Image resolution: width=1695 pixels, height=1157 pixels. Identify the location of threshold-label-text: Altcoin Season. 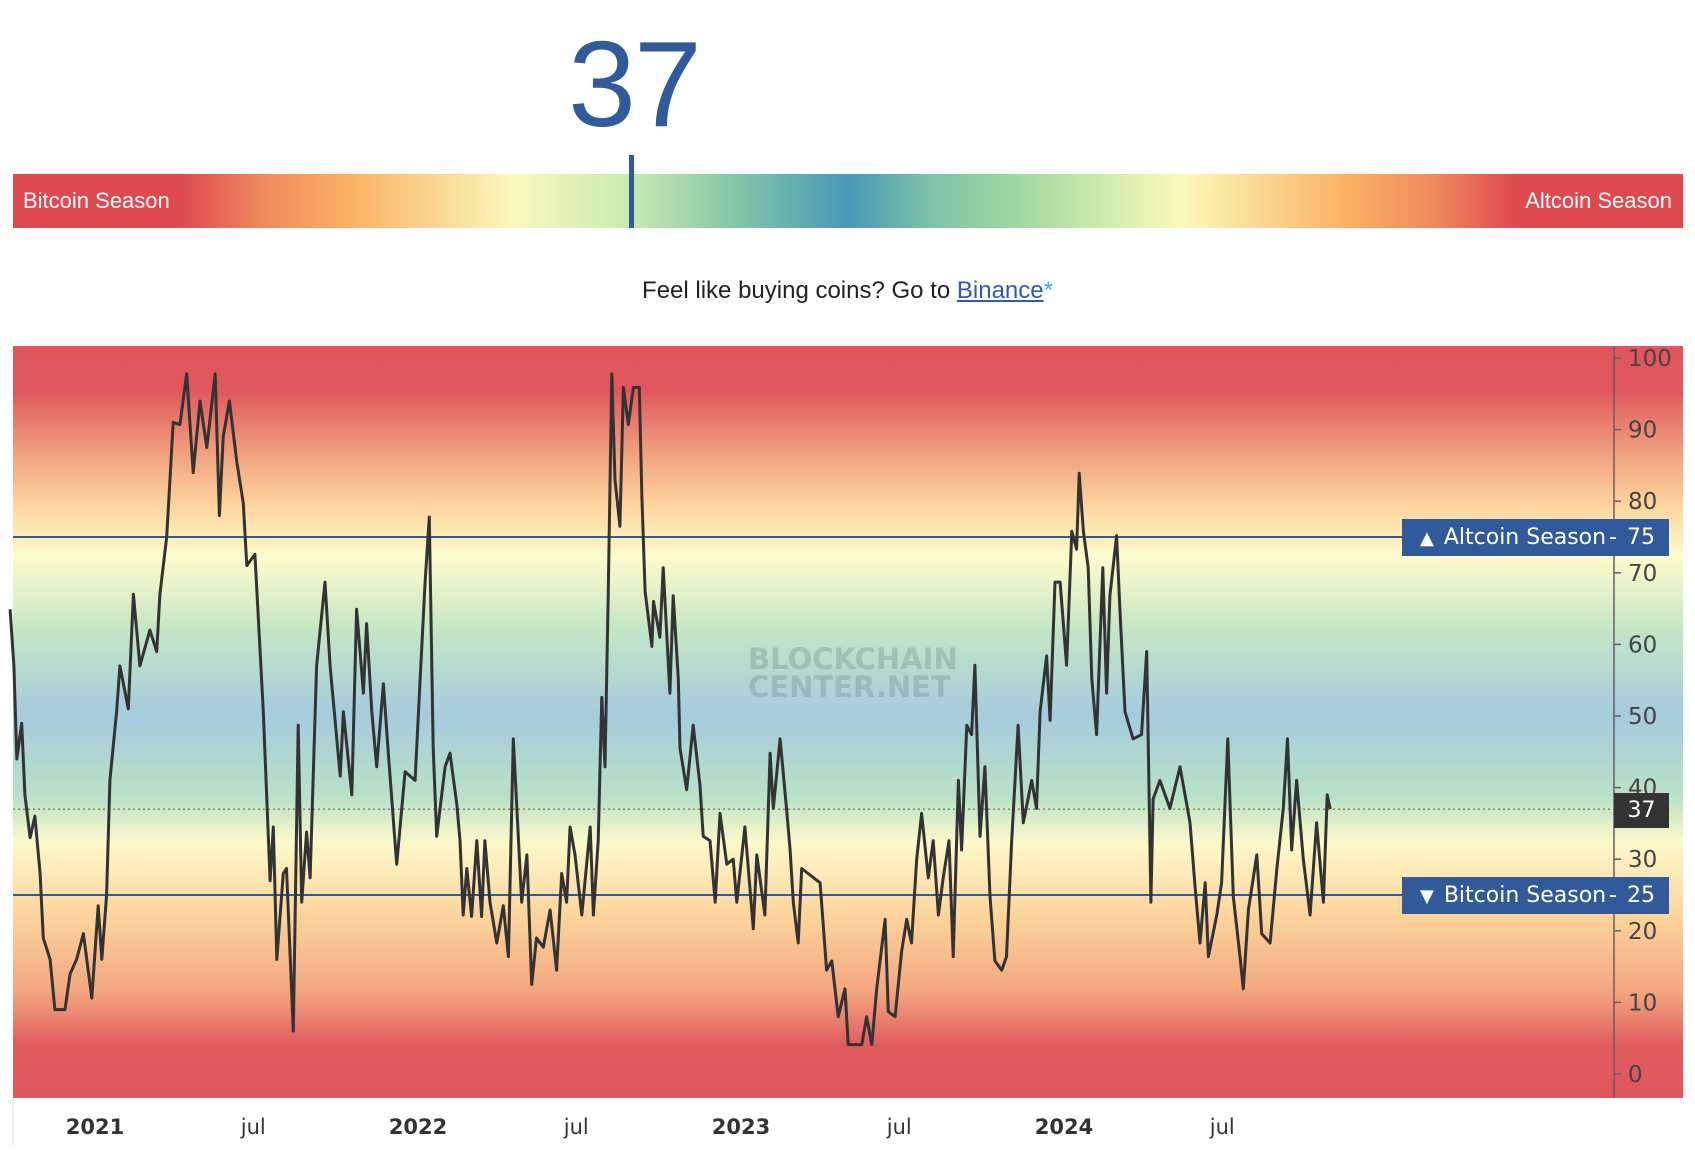
(1525, 537).